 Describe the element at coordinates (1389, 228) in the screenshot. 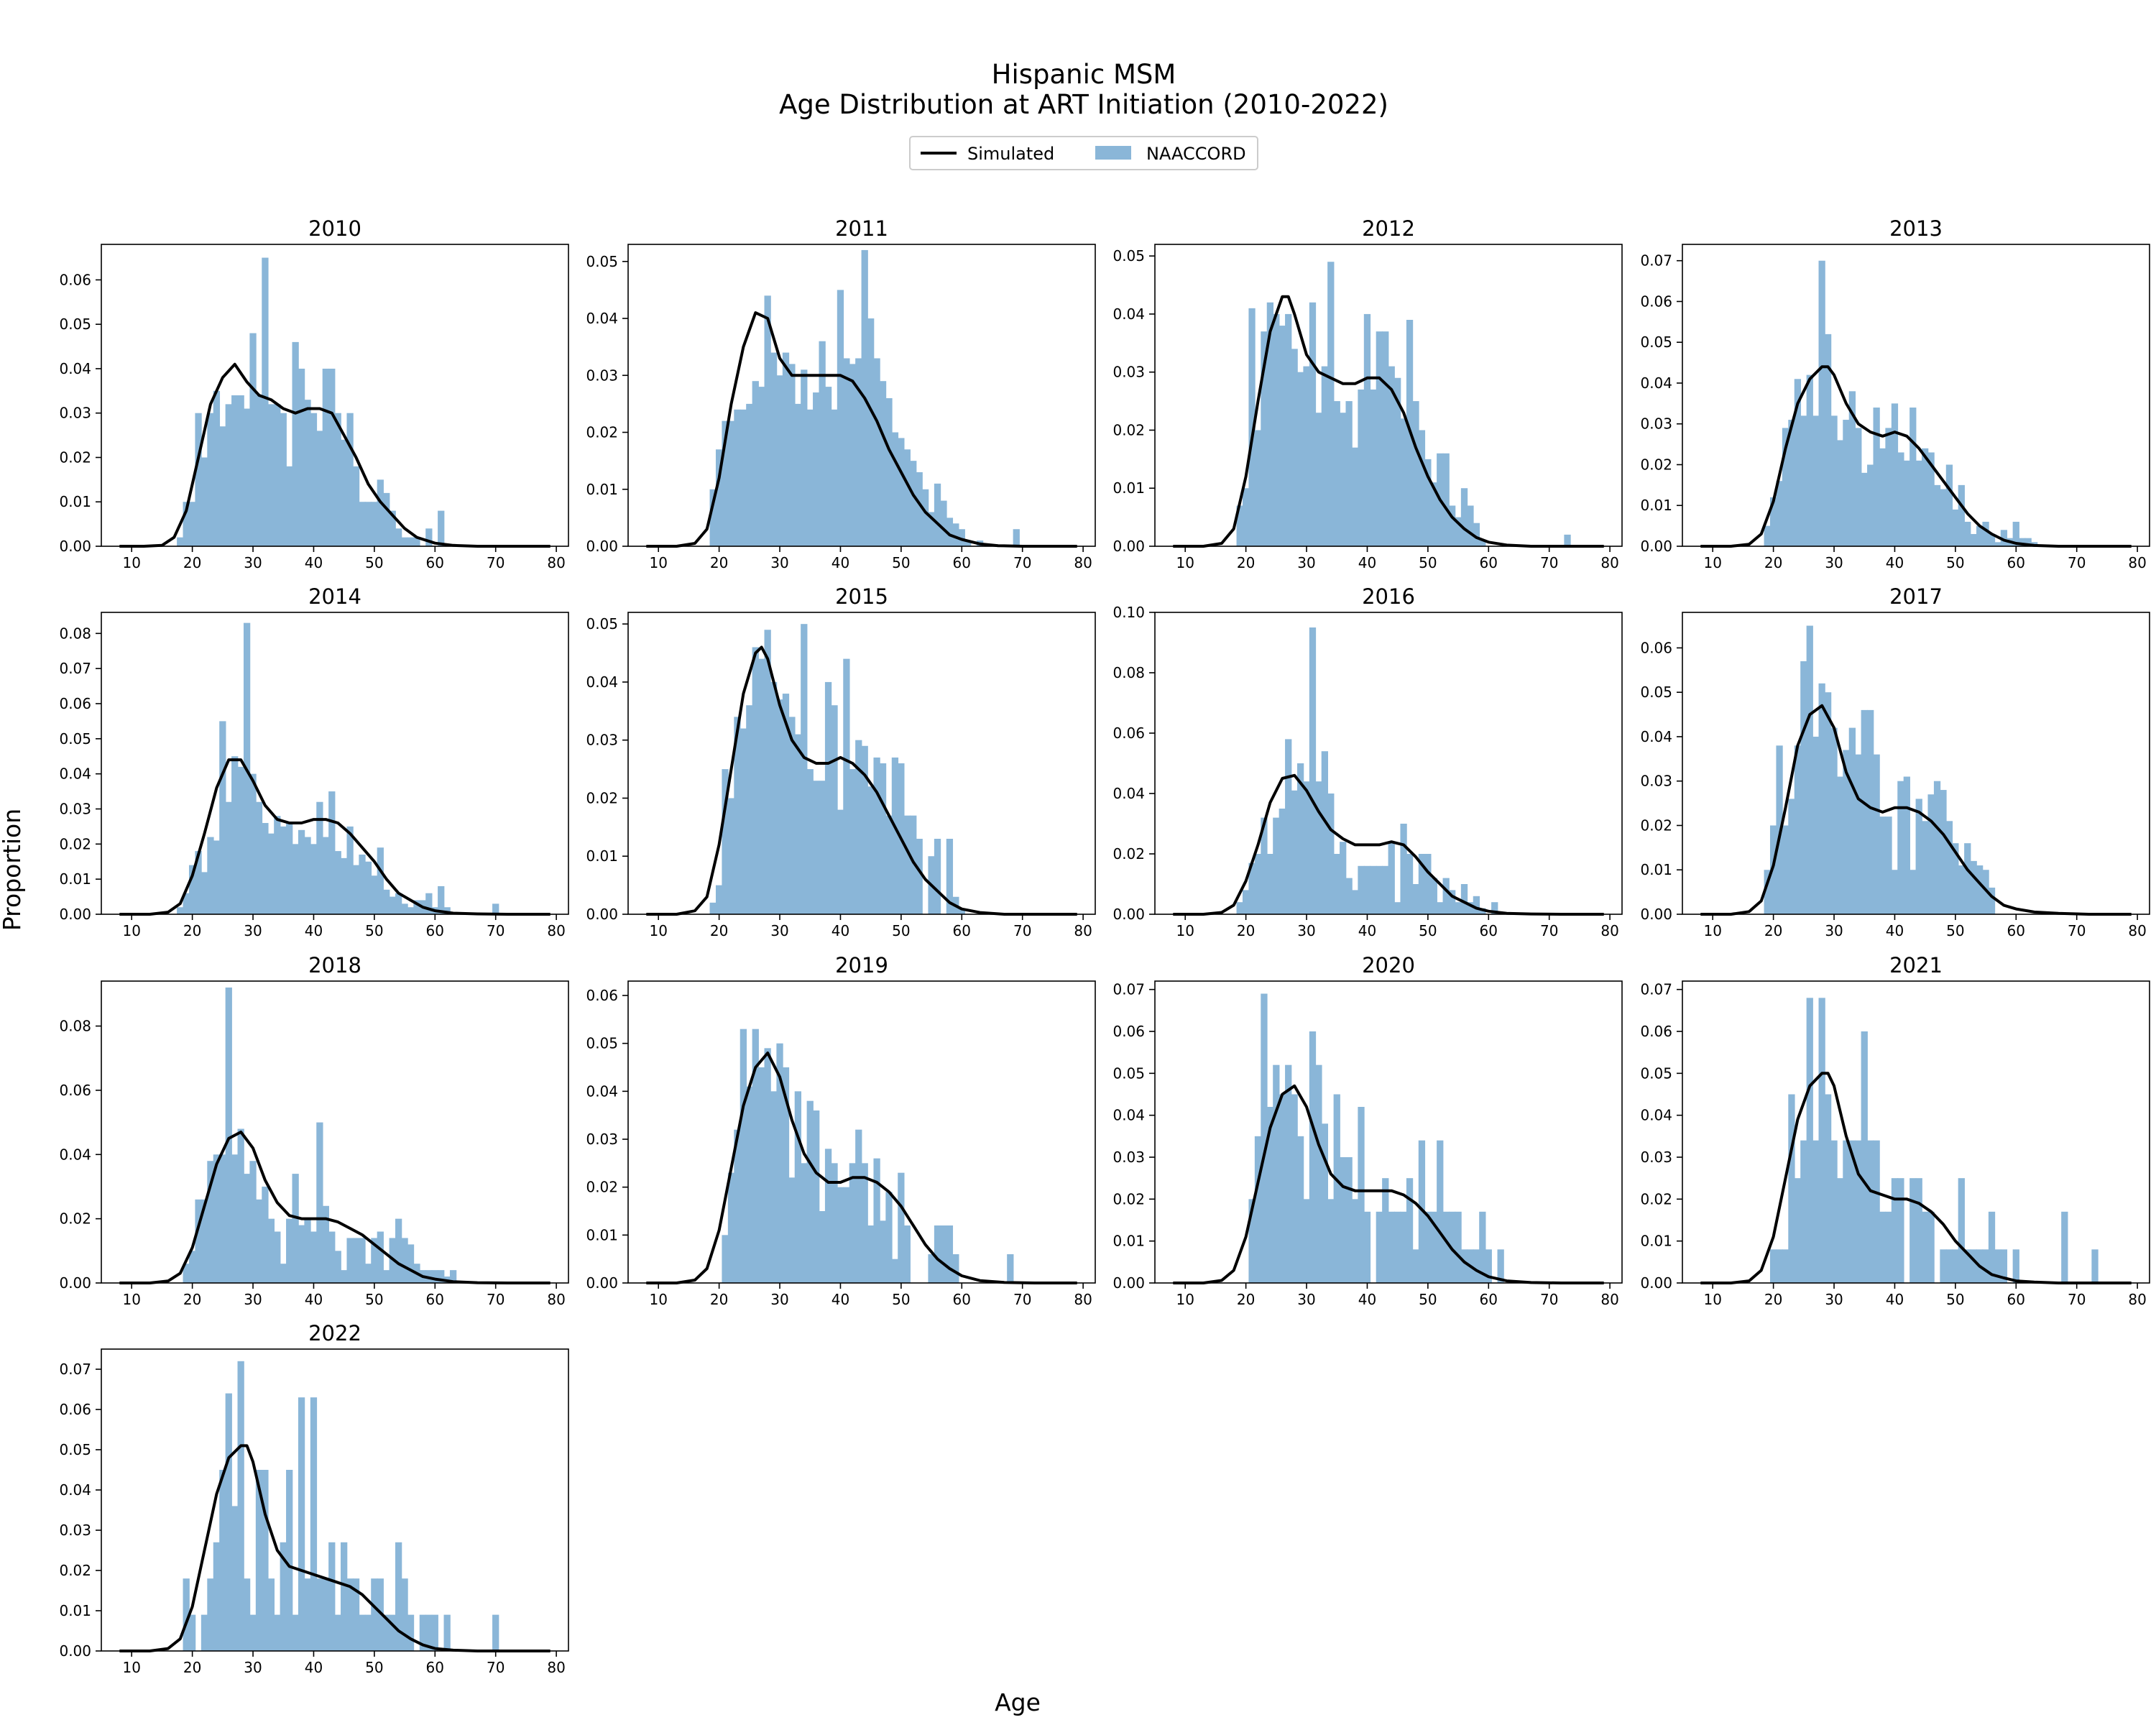

I see `panel-title: 2012` at that location.